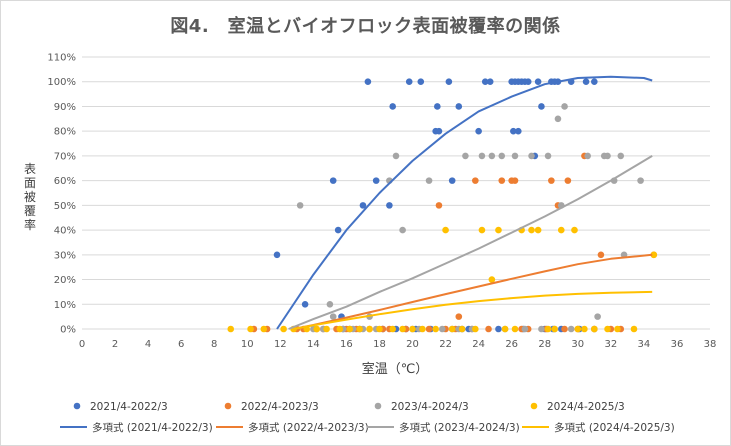  Describe the element at coordinates (395, 369) in the screenshot. I see `x-axis-label: 室温（℃）` at that location.